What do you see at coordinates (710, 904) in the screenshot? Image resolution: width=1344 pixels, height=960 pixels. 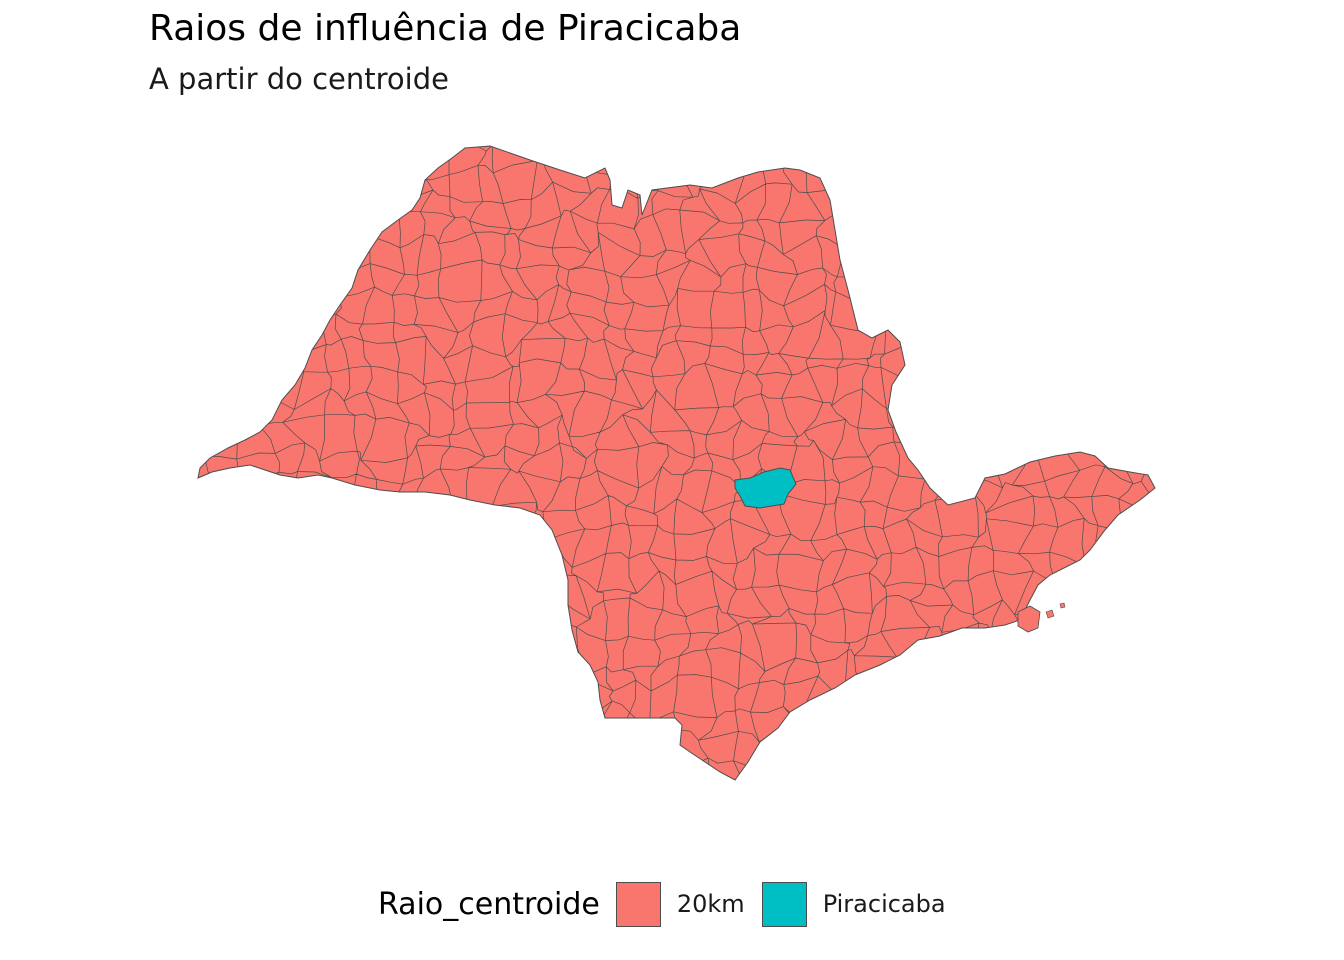 I see `legend-label-20km: 20km` at bounding box center [710, 904].